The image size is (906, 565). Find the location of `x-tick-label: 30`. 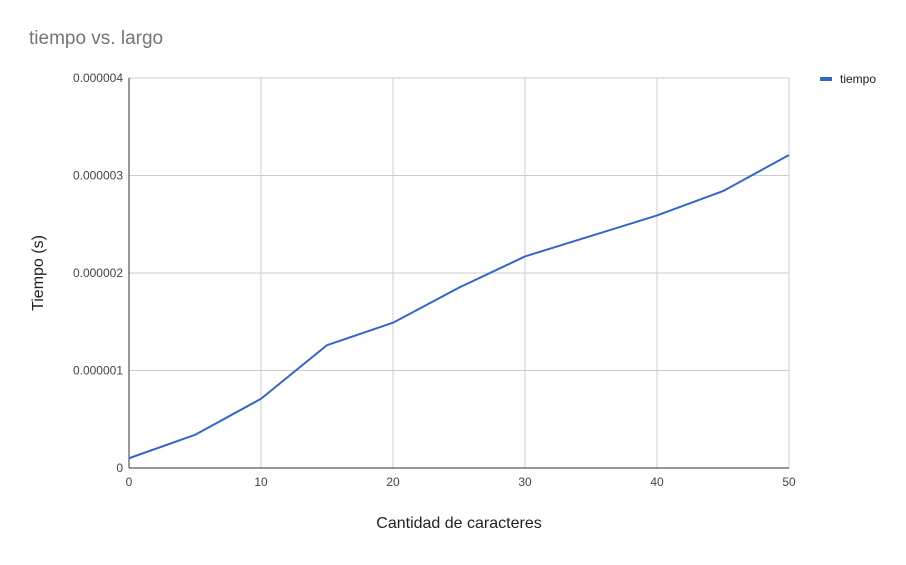

x-tick-label: 30 is located at coordinates (525, 482).